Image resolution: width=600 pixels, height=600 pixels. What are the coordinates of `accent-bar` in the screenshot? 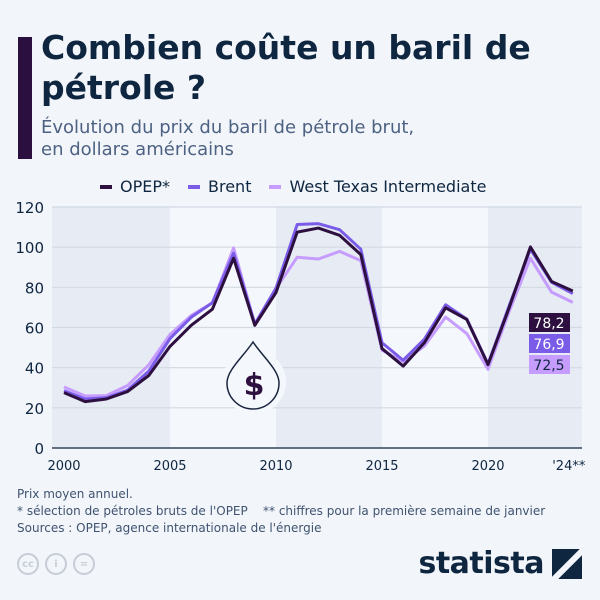 It's located at (25, 98).